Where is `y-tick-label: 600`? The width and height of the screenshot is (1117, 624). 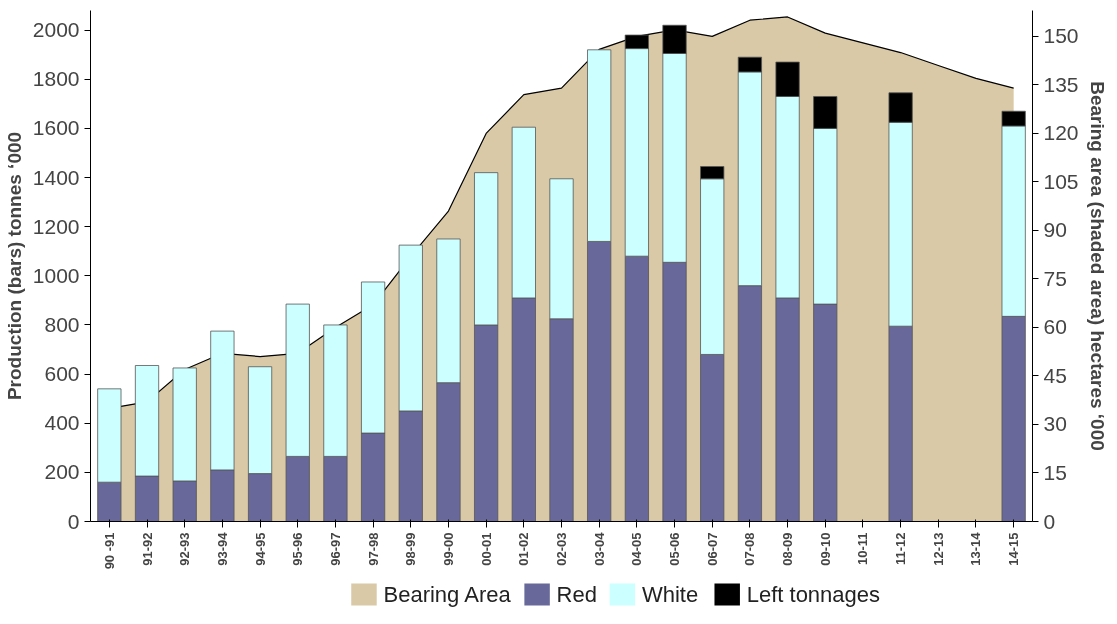 y-tick-label: 600 is located at coordinates (62, 374).